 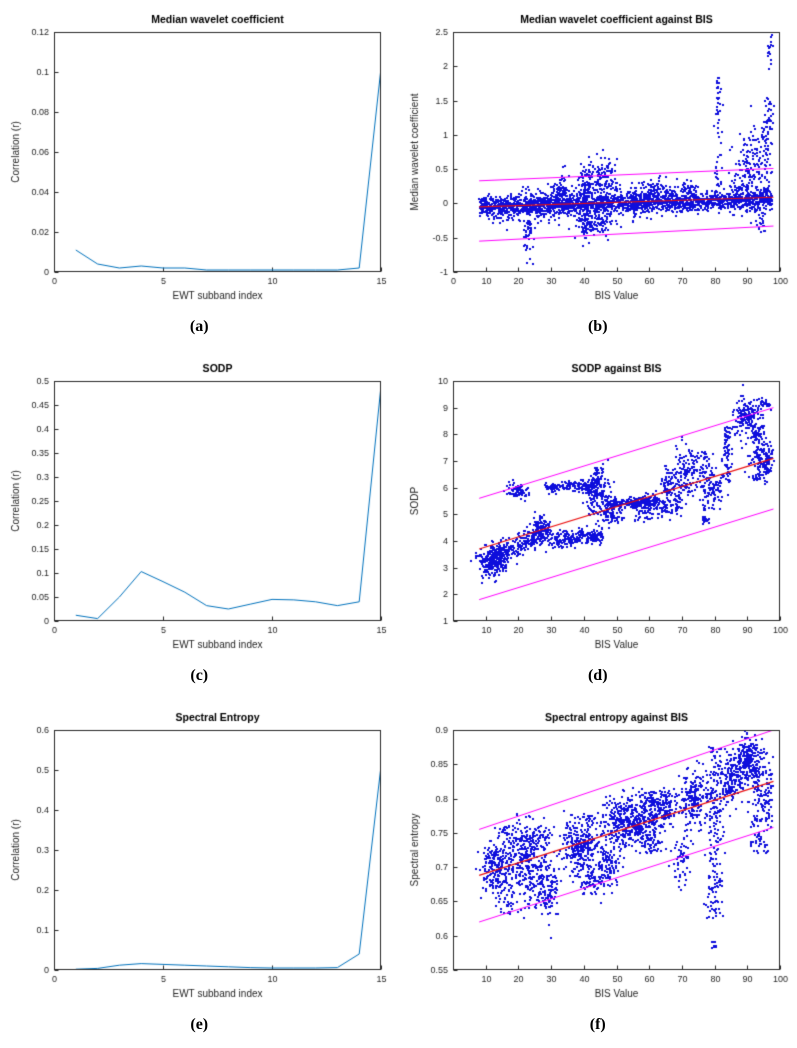 What do you see at coordinates (597, 675) in the screenshot?
I see `caption-d: (d)` at bounding box center [597, 675].